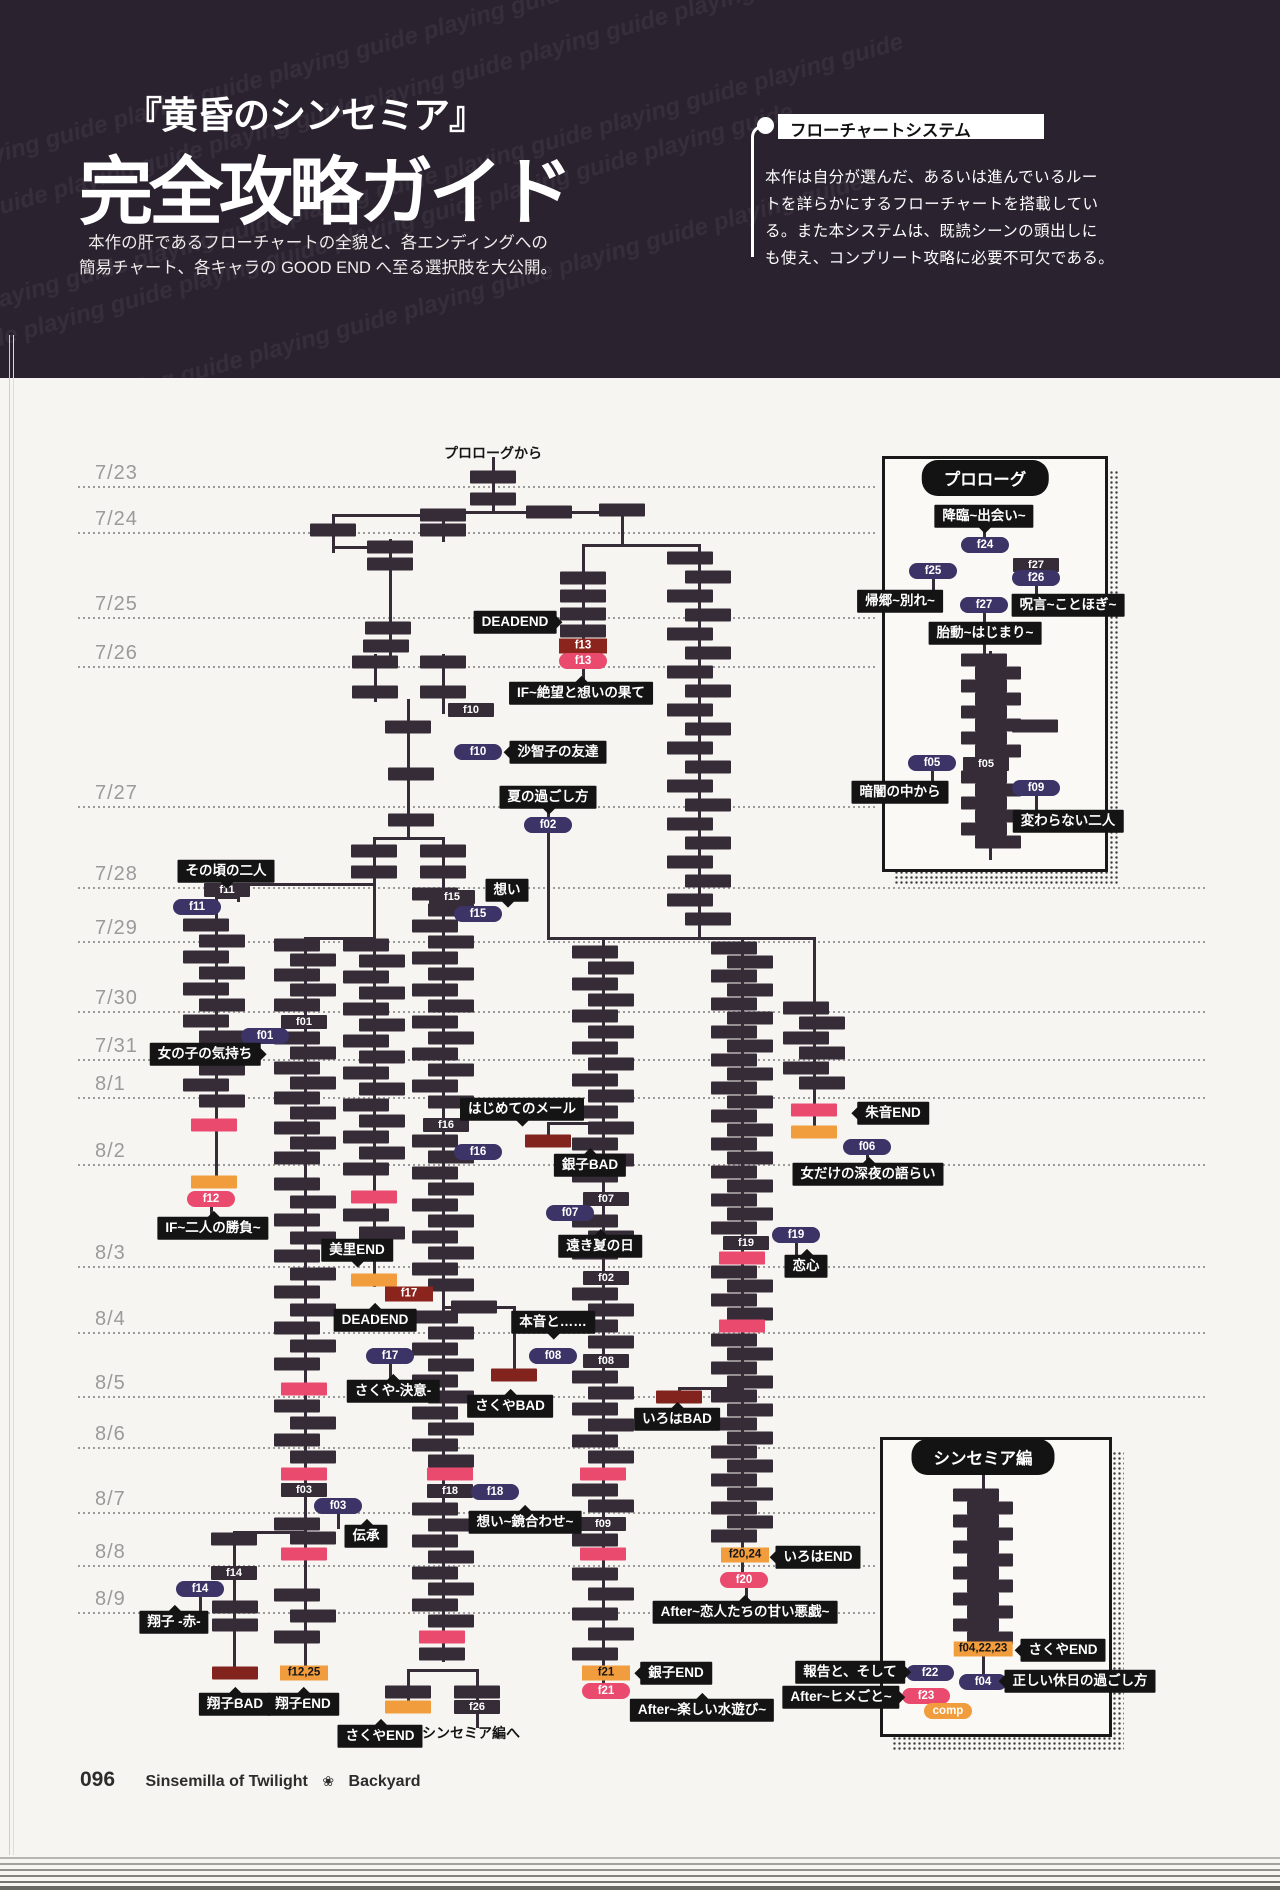  Describe the element at coordinates (676, 1673) in the screenshot. I see `flow-label-tag: 銀子END` at that location.